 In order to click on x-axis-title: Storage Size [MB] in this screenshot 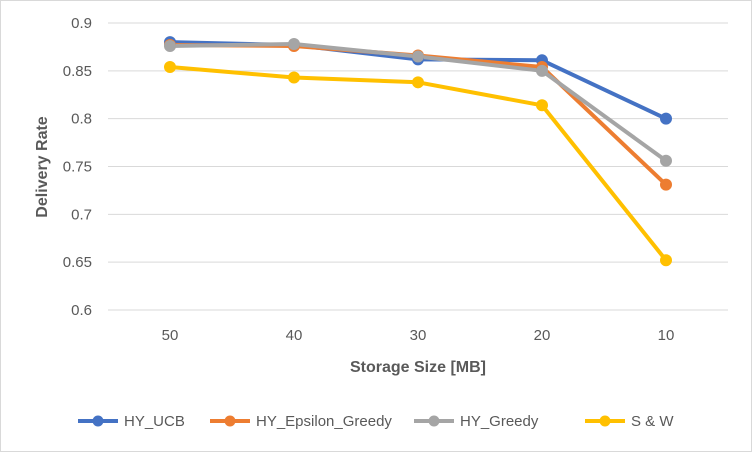, I will do `click(418, 367)`.